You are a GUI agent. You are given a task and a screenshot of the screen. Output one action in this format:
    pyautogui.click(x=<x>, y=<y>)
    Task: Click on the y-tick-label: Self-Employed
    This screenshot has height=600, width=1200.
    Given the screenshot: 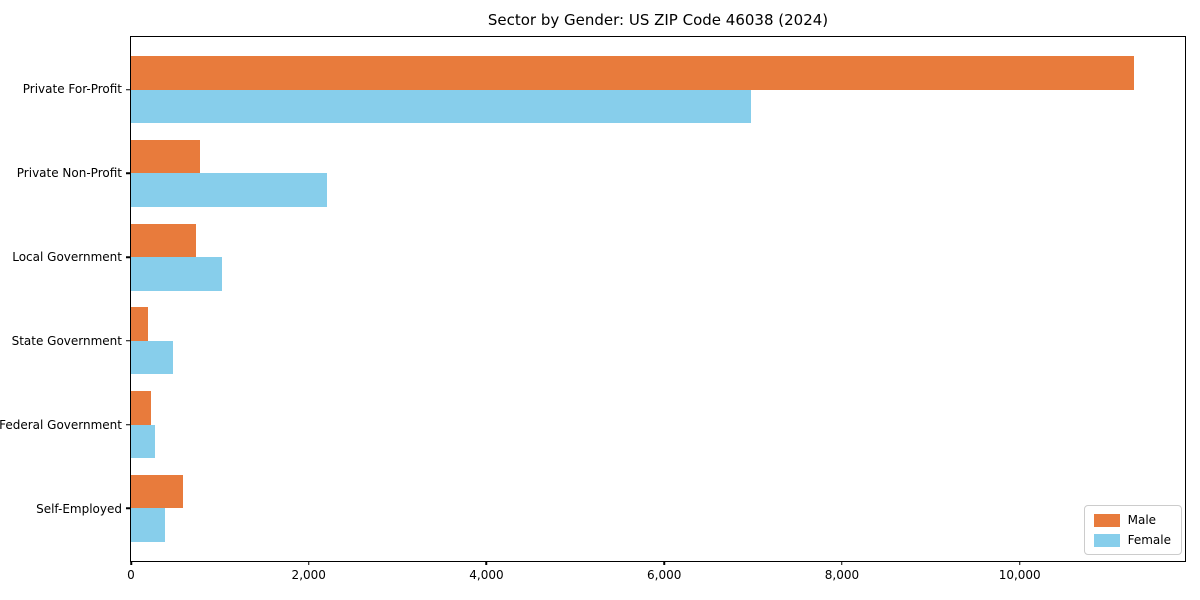 What is the action you would take?
    pyautogui.click(x=79, y=509)
    